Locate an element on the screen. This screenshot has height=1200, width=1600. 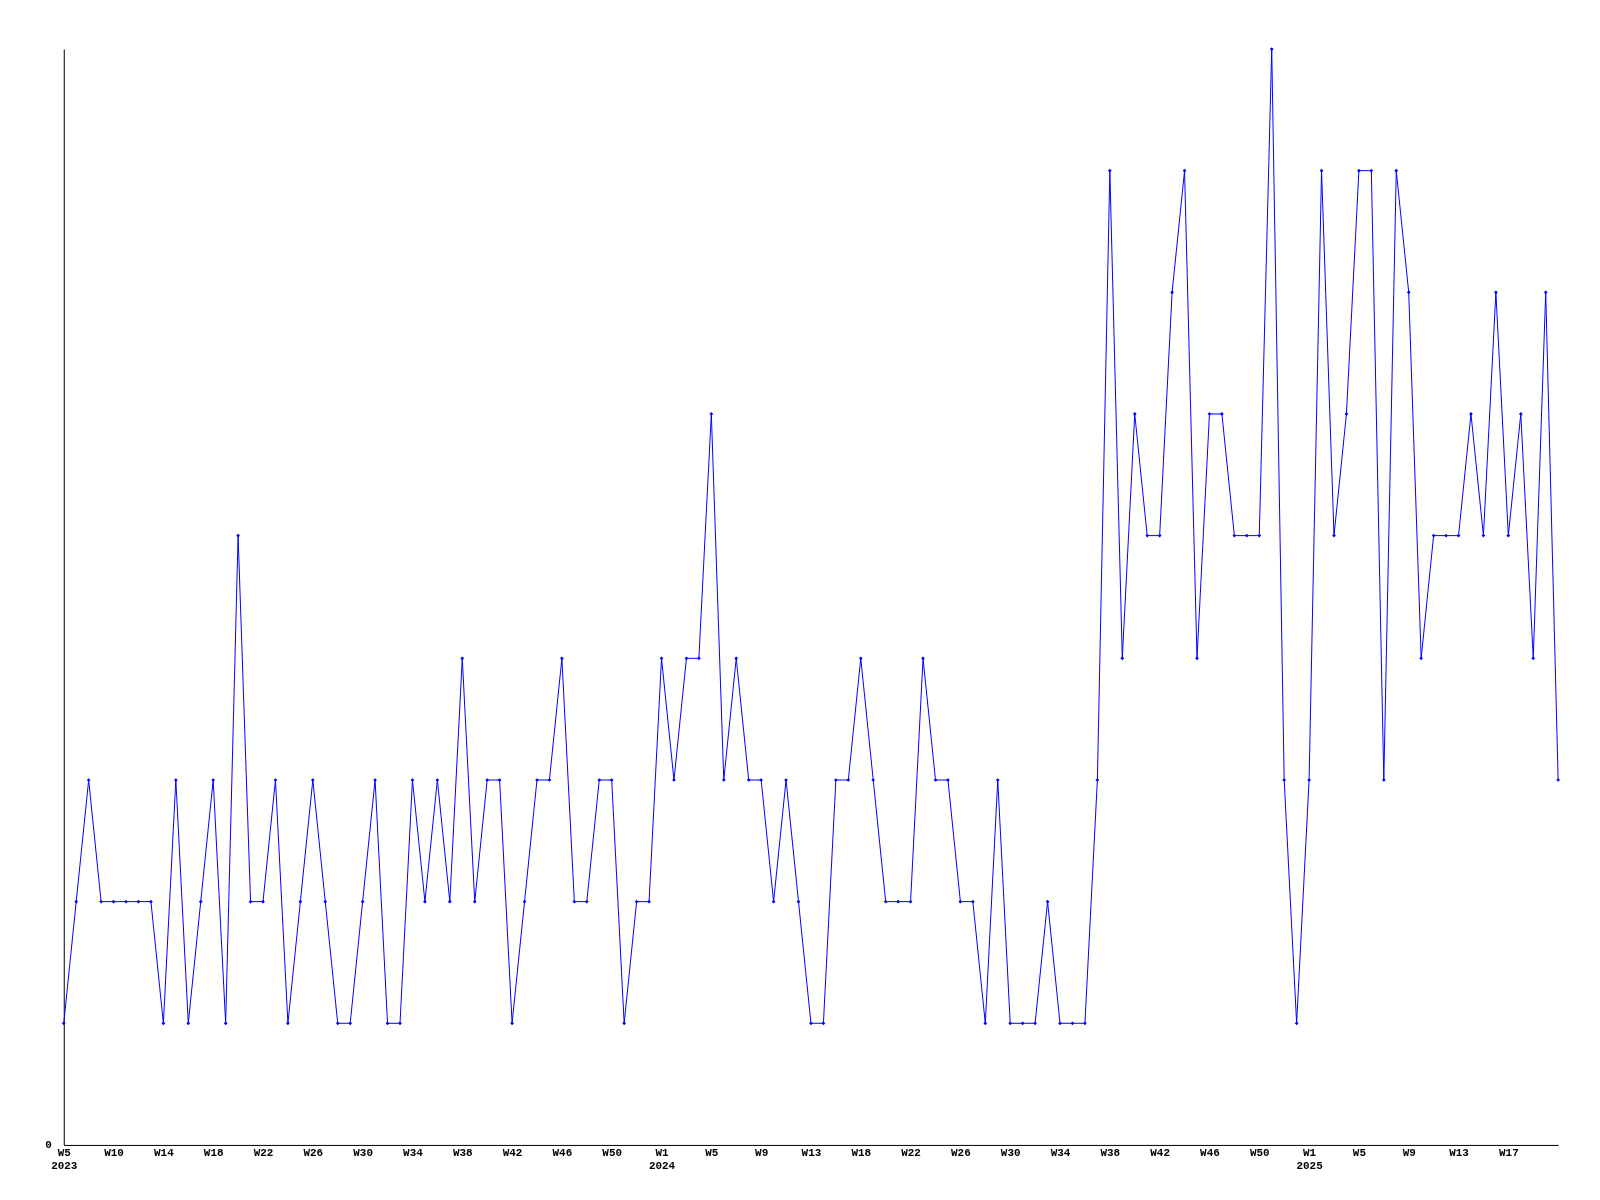
text: 0 is located at coordinates (48, 1144).